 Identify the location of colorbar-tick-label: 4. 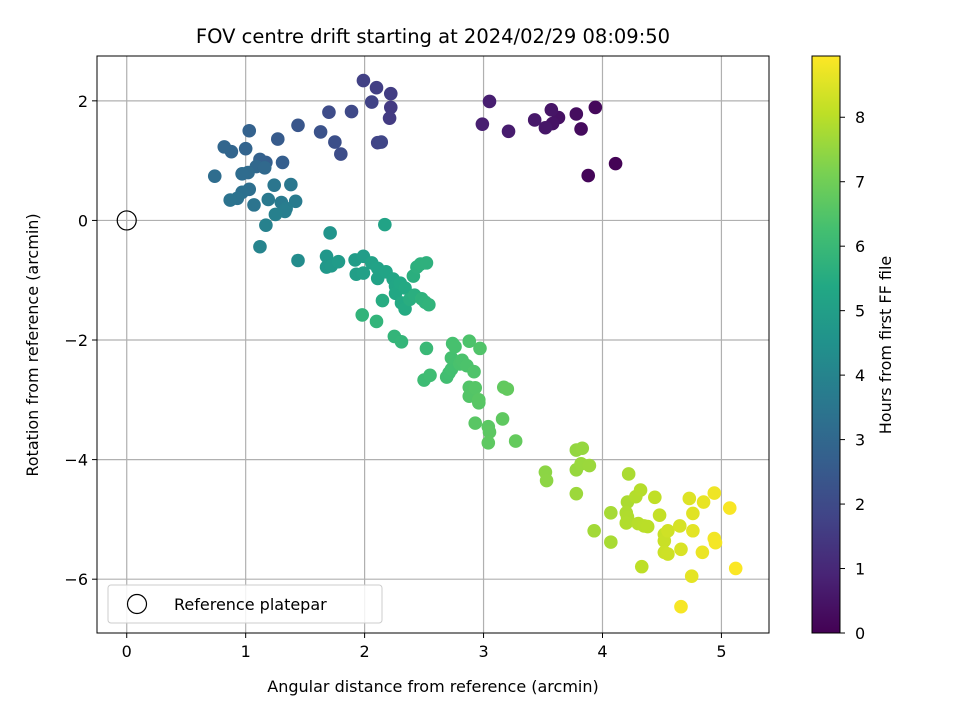
(860, 375).